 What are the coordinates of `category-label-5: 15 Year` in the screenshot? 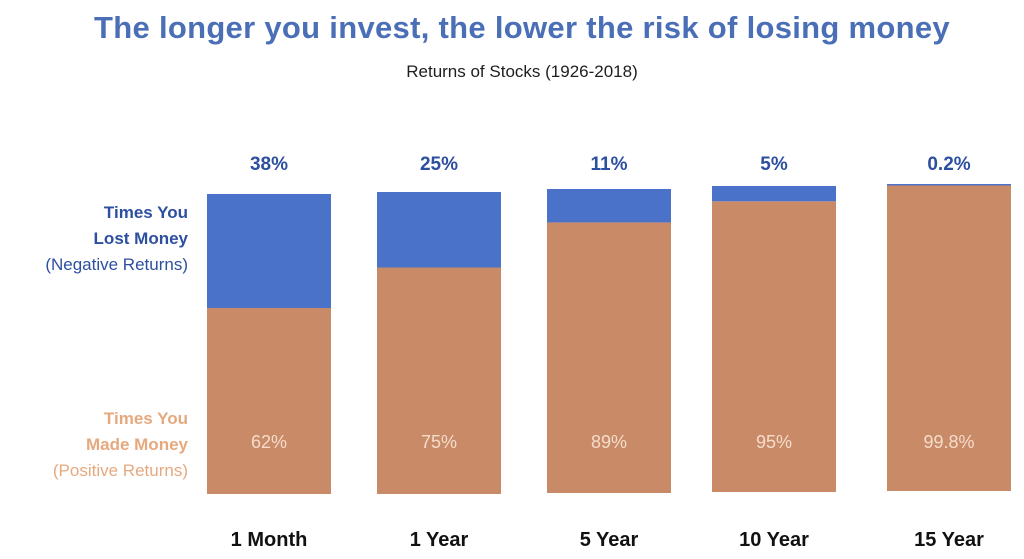 It's located at (949, 540).